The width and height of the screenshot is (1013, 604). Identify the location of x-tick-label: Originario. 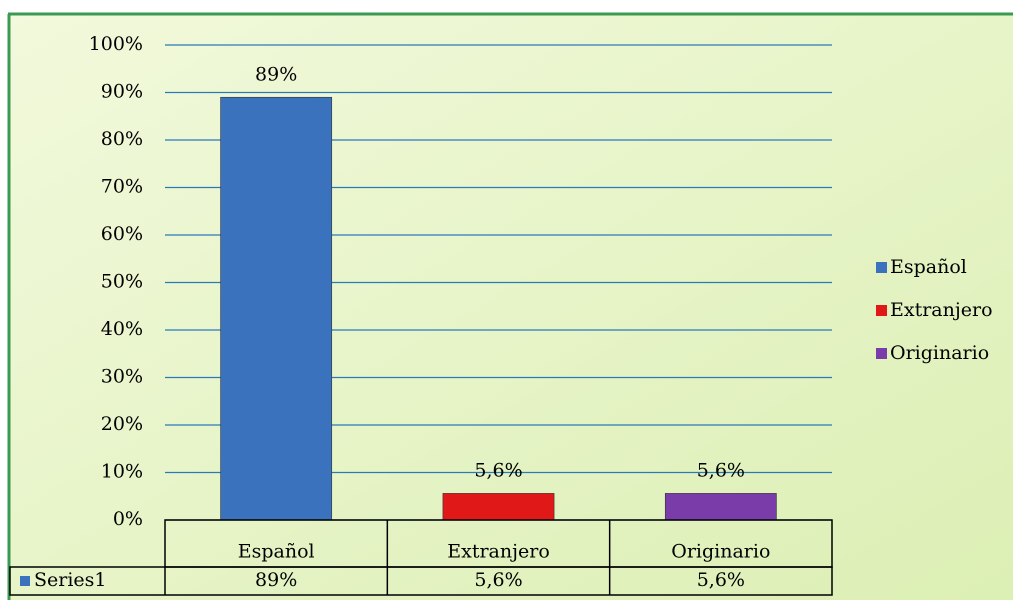
(720, 552).